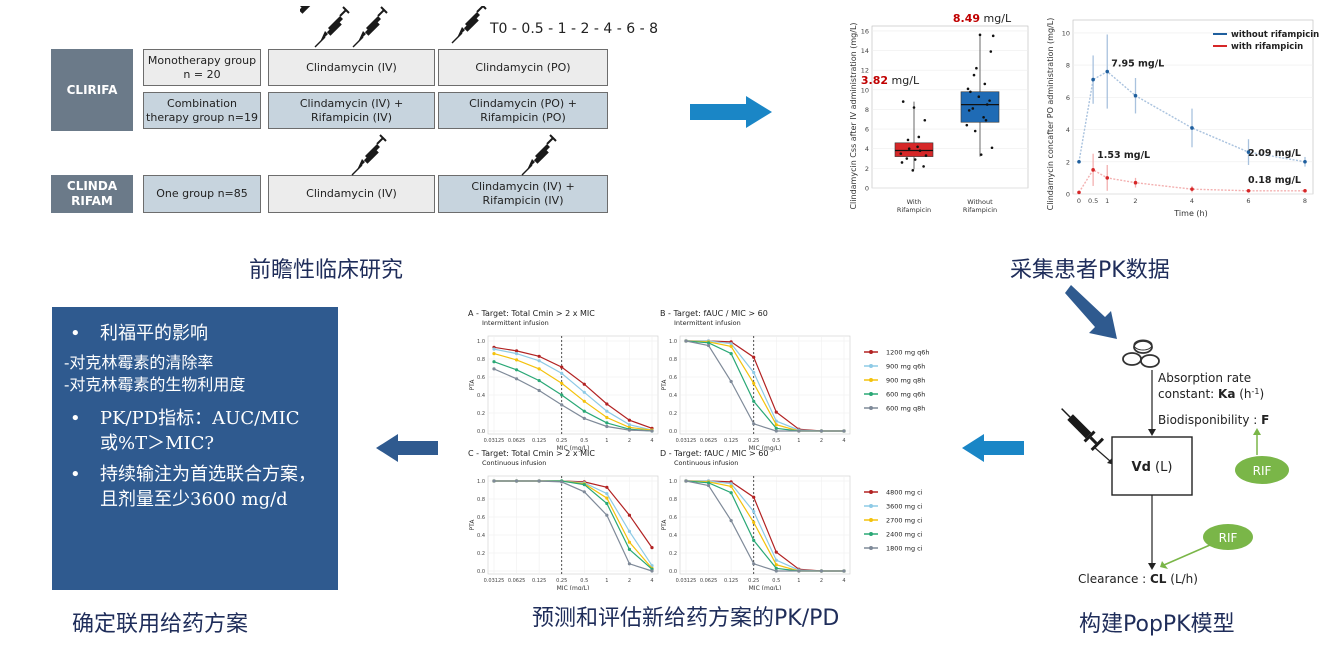 The image size is (1341, 652). Describe the element at coordinates (867, 149) in the screenshot. I see `y-tick-label: 4` at that location.